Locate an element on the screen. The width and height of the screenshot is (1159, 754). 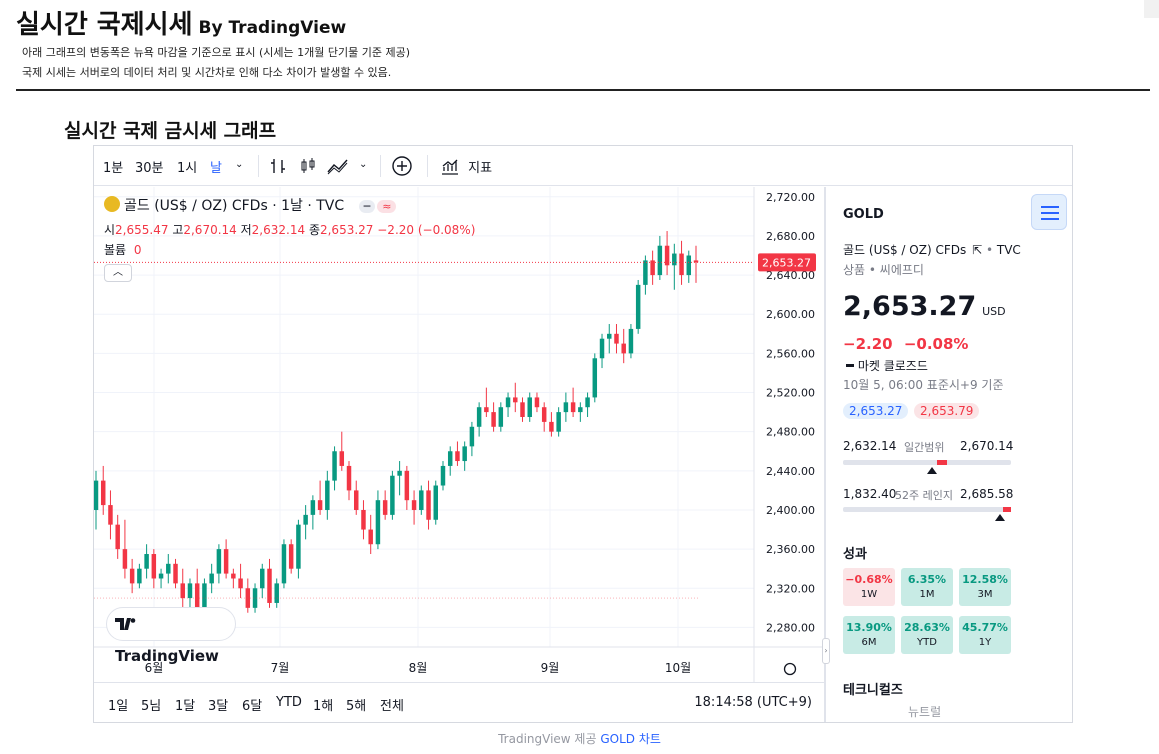
interval-day: 날 is located at coordinates (216, 168).